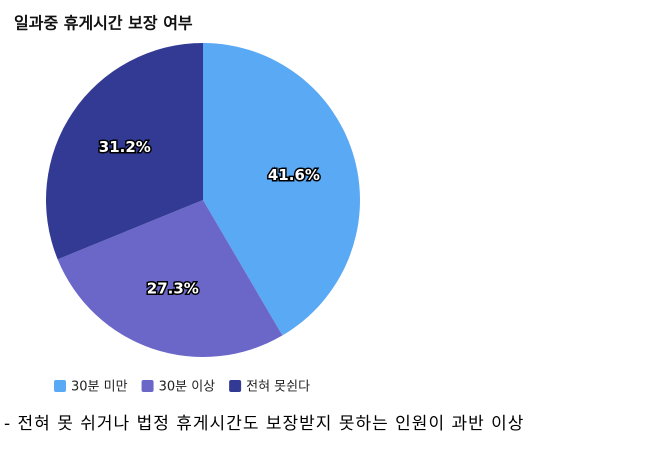 This screenshot has width=670, height=455. Describe the element at coordinates (187, 387) in the screenshot. I see `legend-label: 30분 이상` at that location.